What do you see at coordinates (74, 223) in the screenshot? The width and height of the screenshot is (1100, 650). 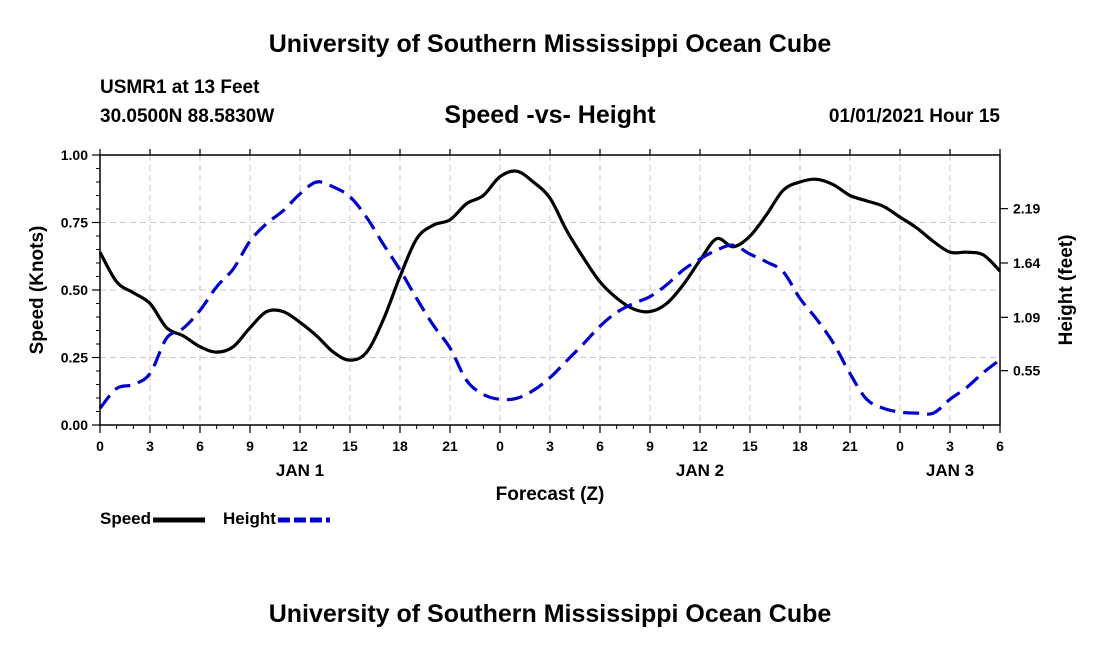 I see `y-left-tick-label: 0.75` at bounding box center [74, 223].